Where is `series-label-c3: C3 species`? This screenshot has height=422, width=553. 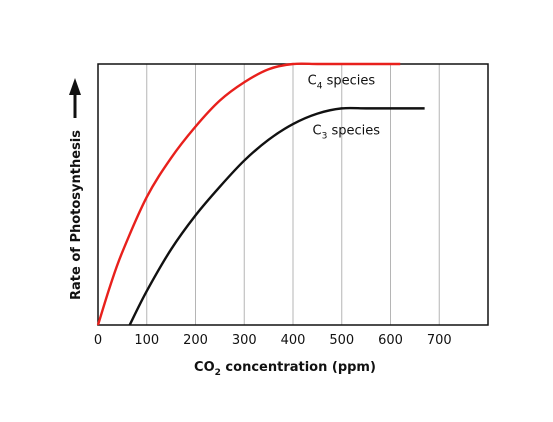 series-label-c3: C3 species is located at coordinates (347, 132).